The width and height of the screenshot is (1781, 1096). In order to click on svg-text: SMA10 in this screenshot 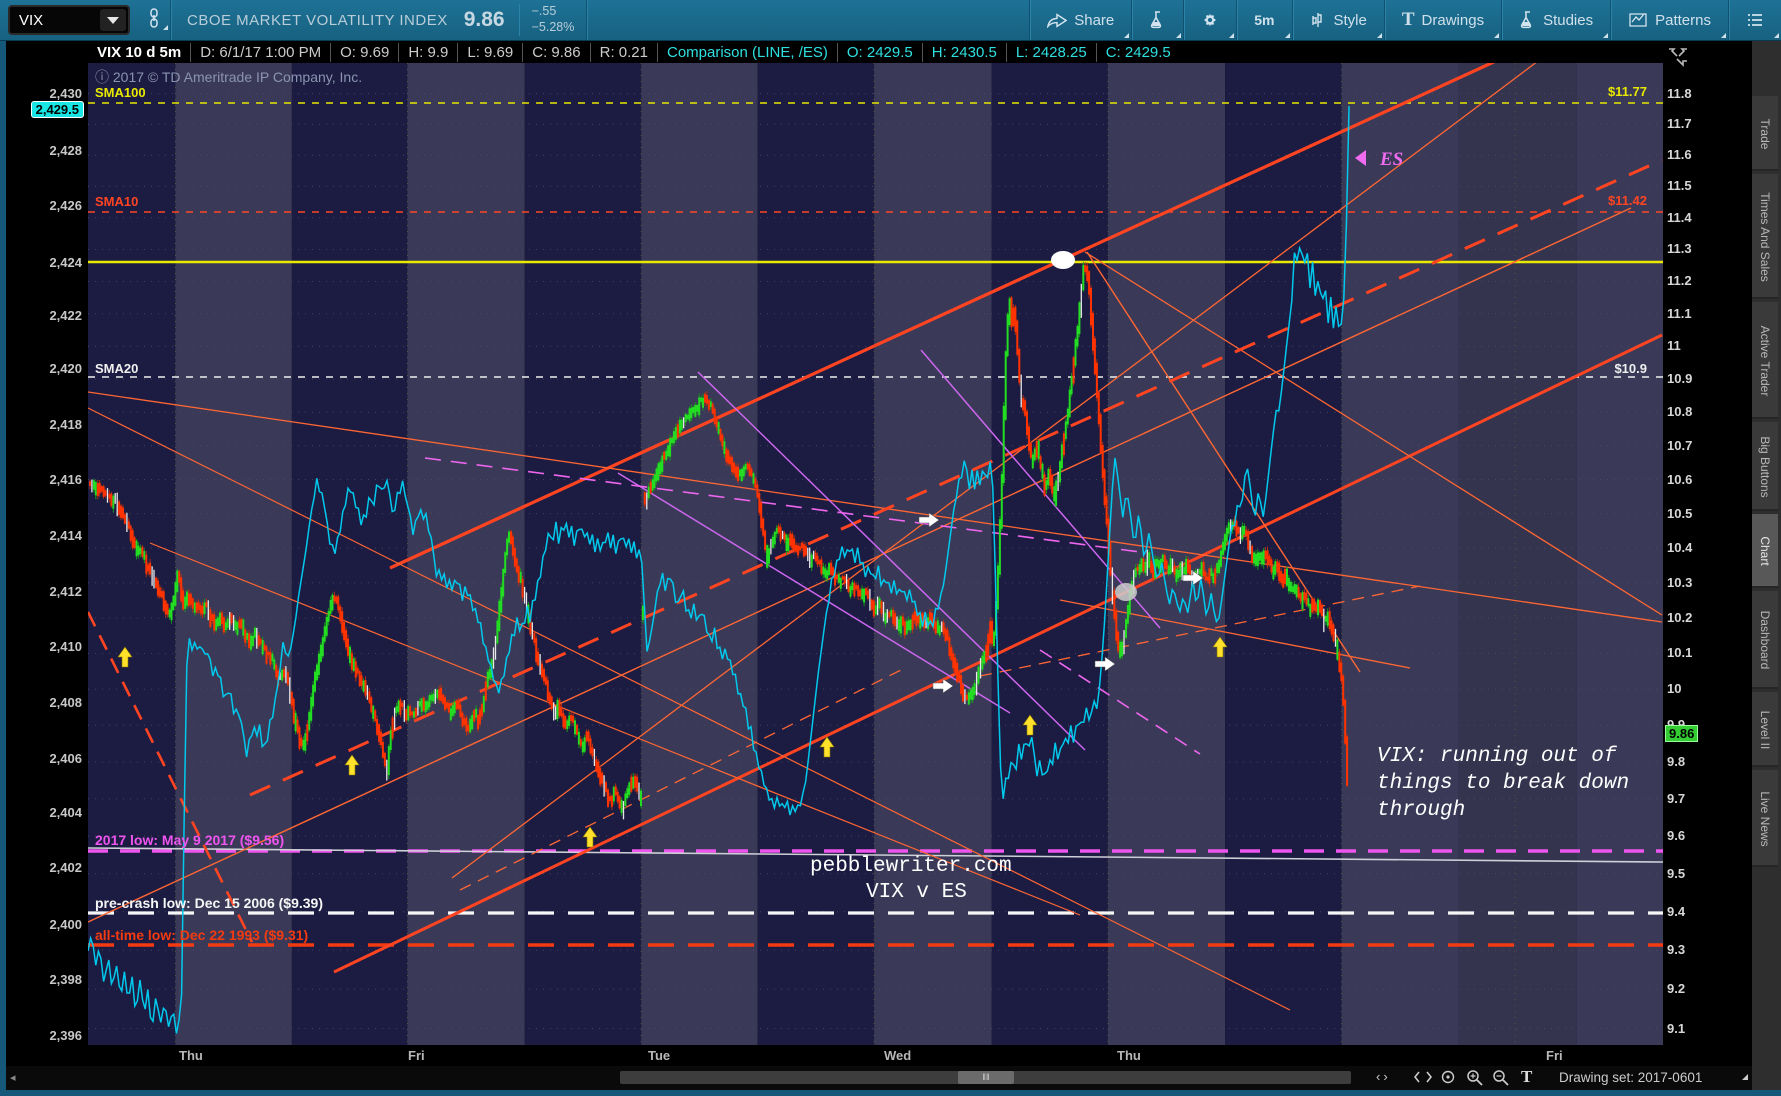, I will do `click(116, 201)`.